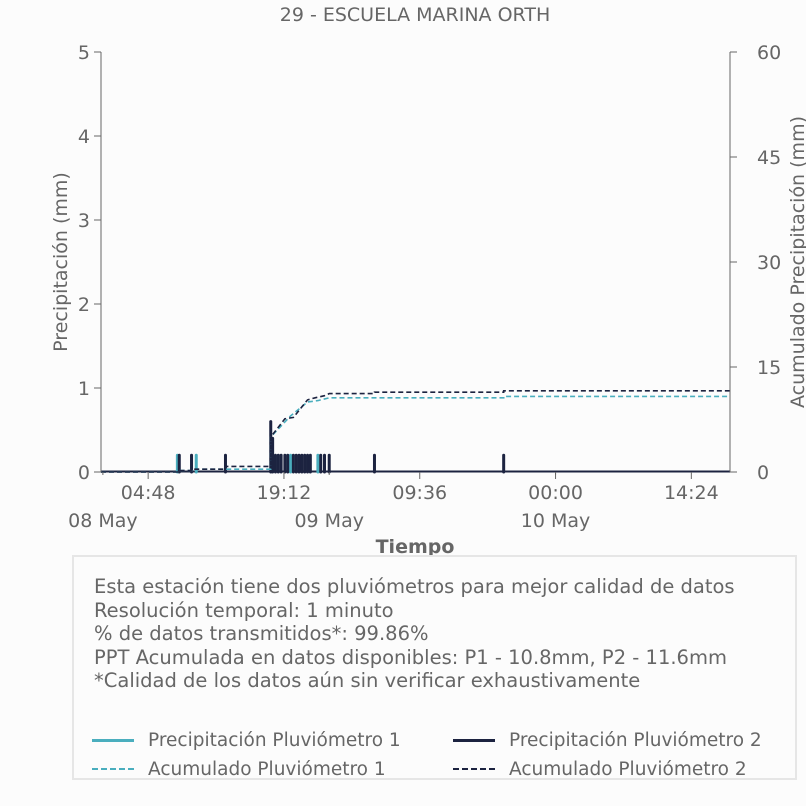 The height and width of the screenshot is (806, 806). Describe the element at coordinates (635, 740) in the screenshot. I see `legend-label-precip-p2: Precipitación Pluviómetro 2` at that location.